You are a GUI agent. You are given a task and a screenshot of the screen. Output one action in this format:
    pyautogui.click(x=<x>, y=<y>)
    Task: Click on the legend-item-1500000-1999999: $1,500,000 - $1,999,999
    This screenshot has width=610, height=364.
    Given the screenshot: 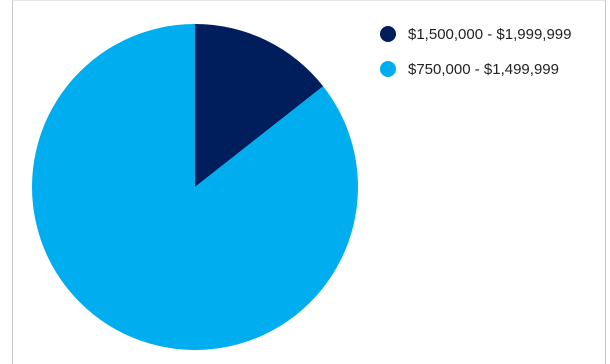 What is the action you would take?
    pyautogui.click(x=475, y=34)
    